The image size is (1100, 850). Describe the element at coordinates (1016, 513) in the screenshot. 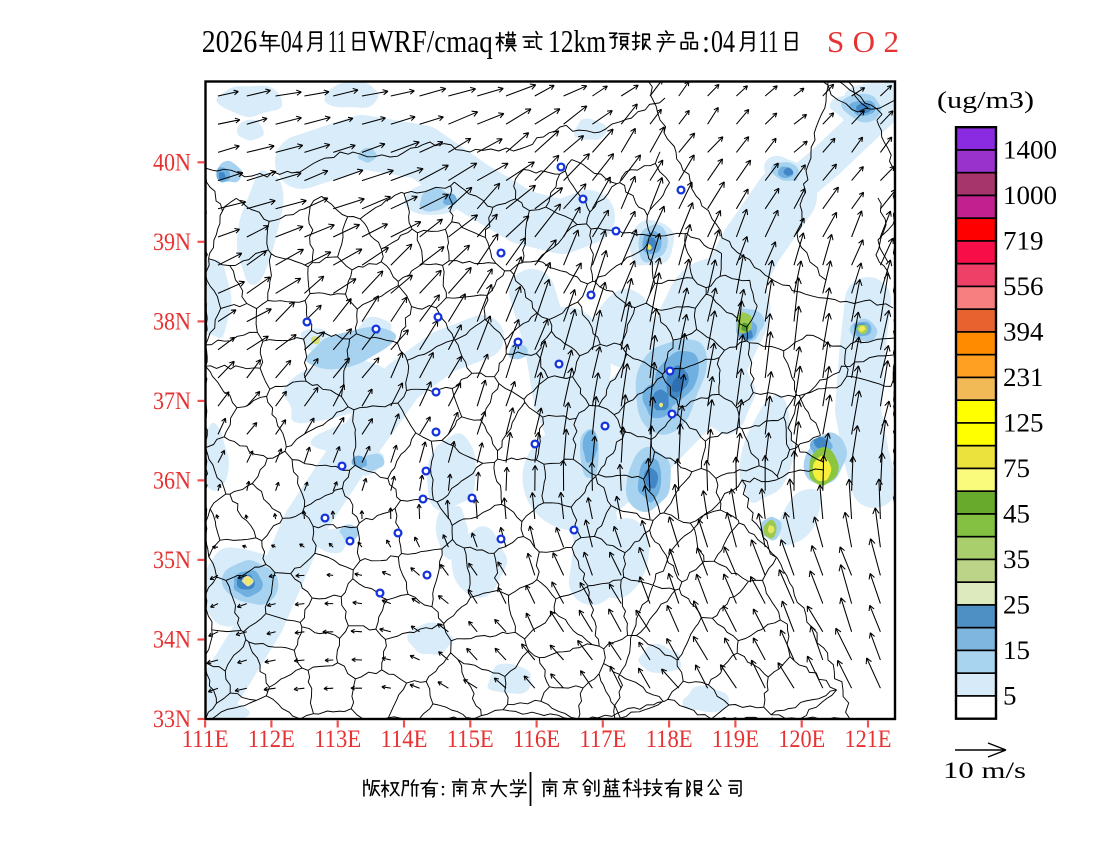

I see `svg-text: 45` at that location.